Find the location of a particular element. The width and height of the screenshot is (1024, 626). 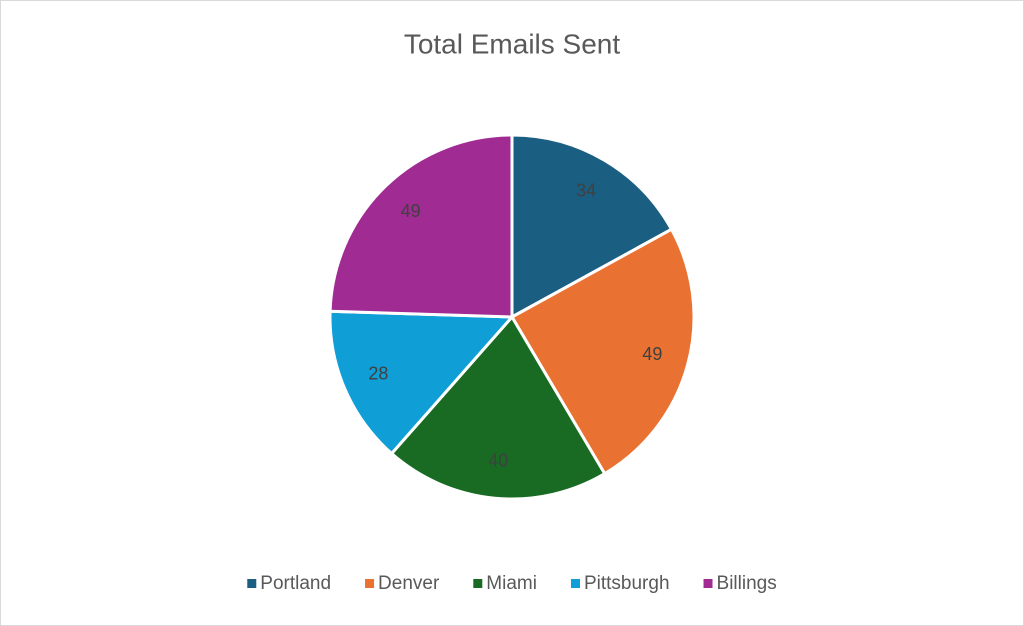

data-label: 40 is located at coordinates (498, 461).